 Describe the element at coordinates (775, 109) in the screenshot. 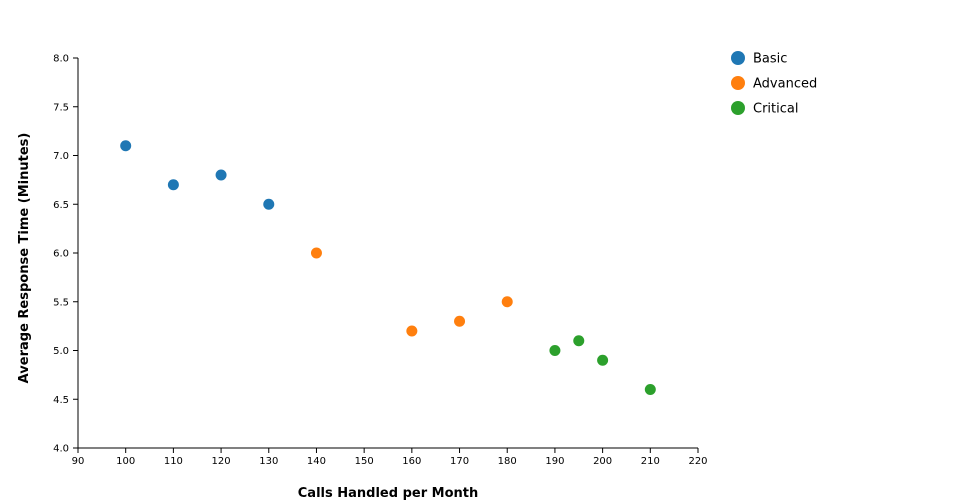

I see `legend-label: Critical` at that location.